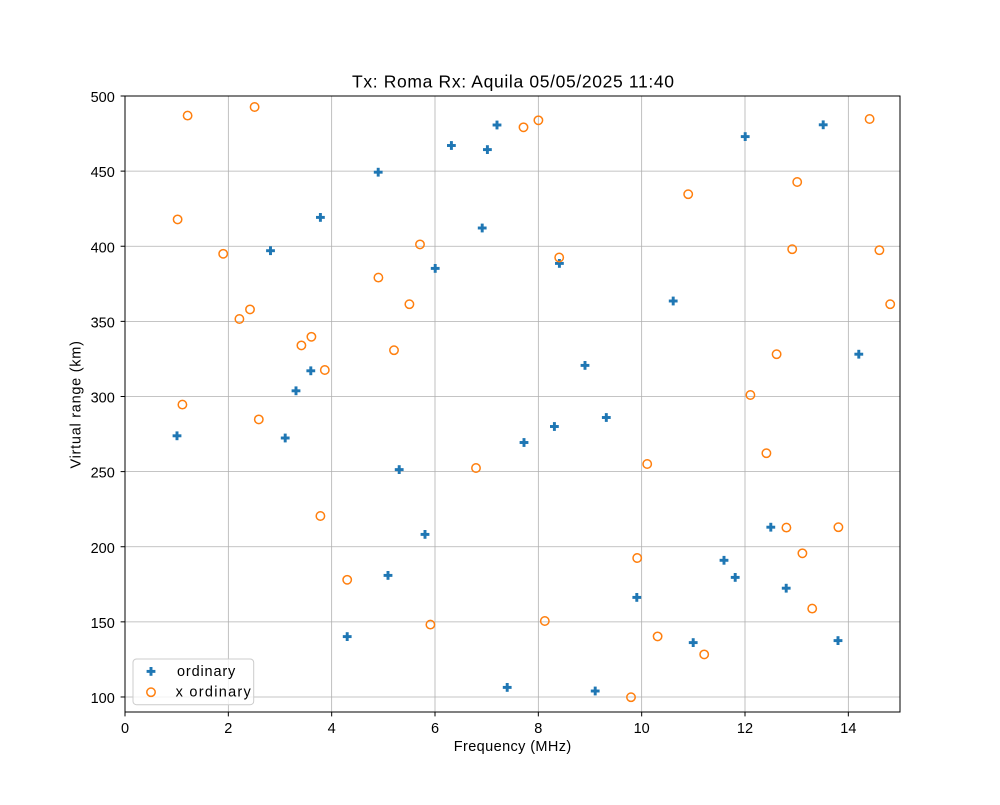 The height and width of the screenshot is (805, 1000). I want to click on svg-text: 400, so click(103, 248).